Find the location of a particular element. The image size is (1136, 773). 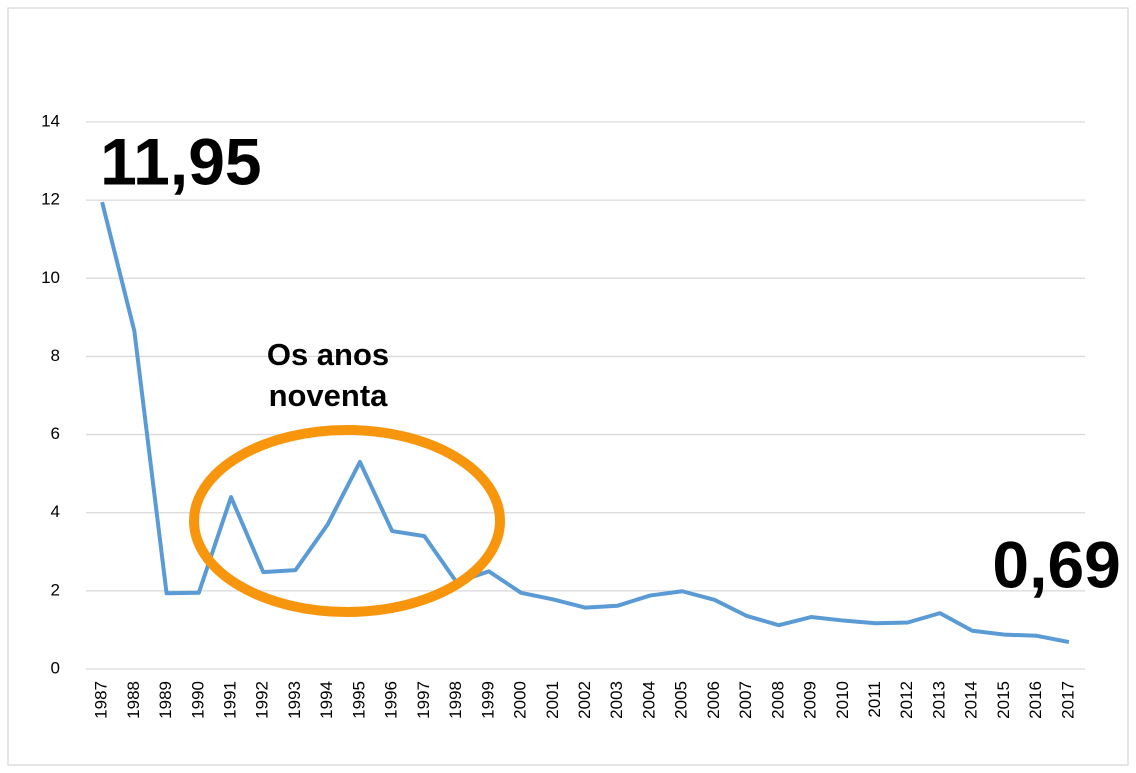

x-tick-label: 2001 is located at coordinates (552, 700).